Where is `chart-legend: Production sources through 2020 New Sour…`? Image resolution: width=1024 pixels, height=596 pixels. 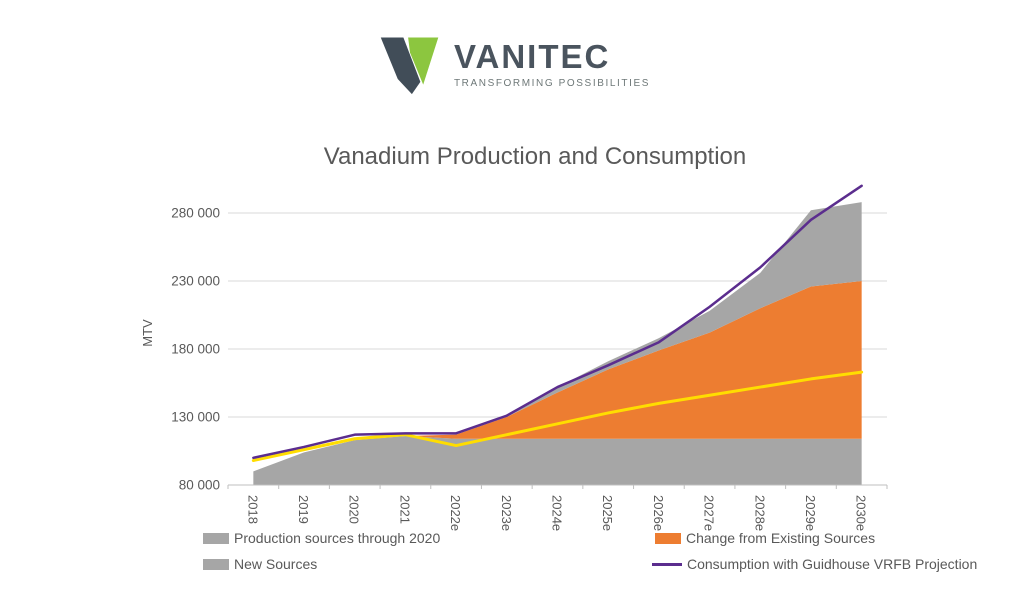
chart-legend: Production sources through 2020 New Sour… is located at coordinates (512, 554).